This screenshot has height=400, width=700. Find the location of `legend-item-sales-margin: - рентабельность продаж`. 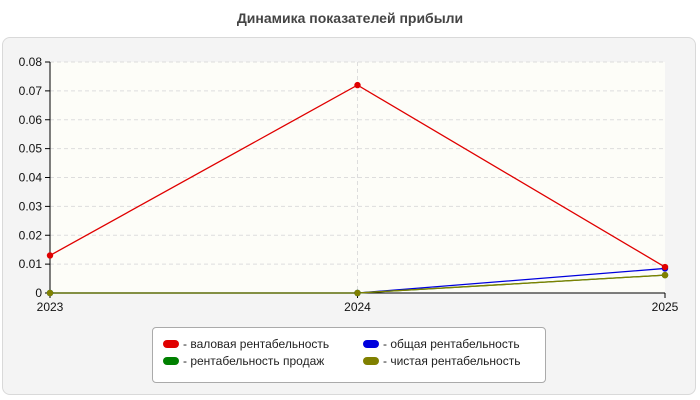

legend-item-sales-margin: - рентабельность продаж is located at coordinates (243, 361).